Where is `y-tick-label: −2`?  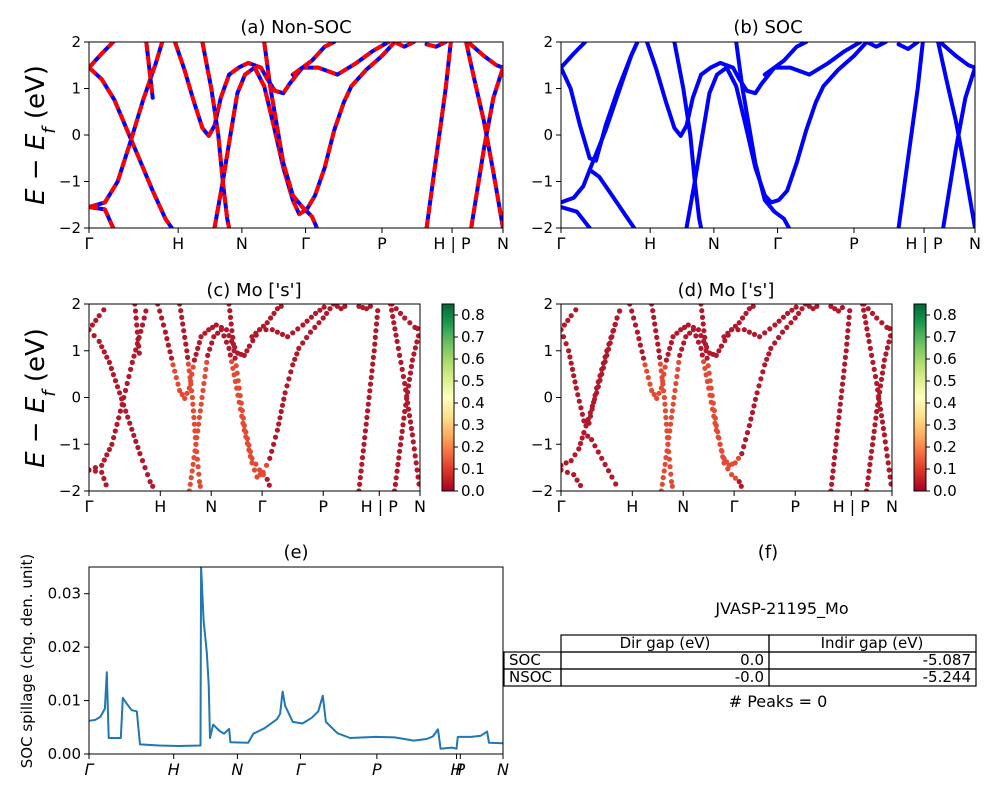
y-tick-label: −2 is located at coordinates (70, 228).